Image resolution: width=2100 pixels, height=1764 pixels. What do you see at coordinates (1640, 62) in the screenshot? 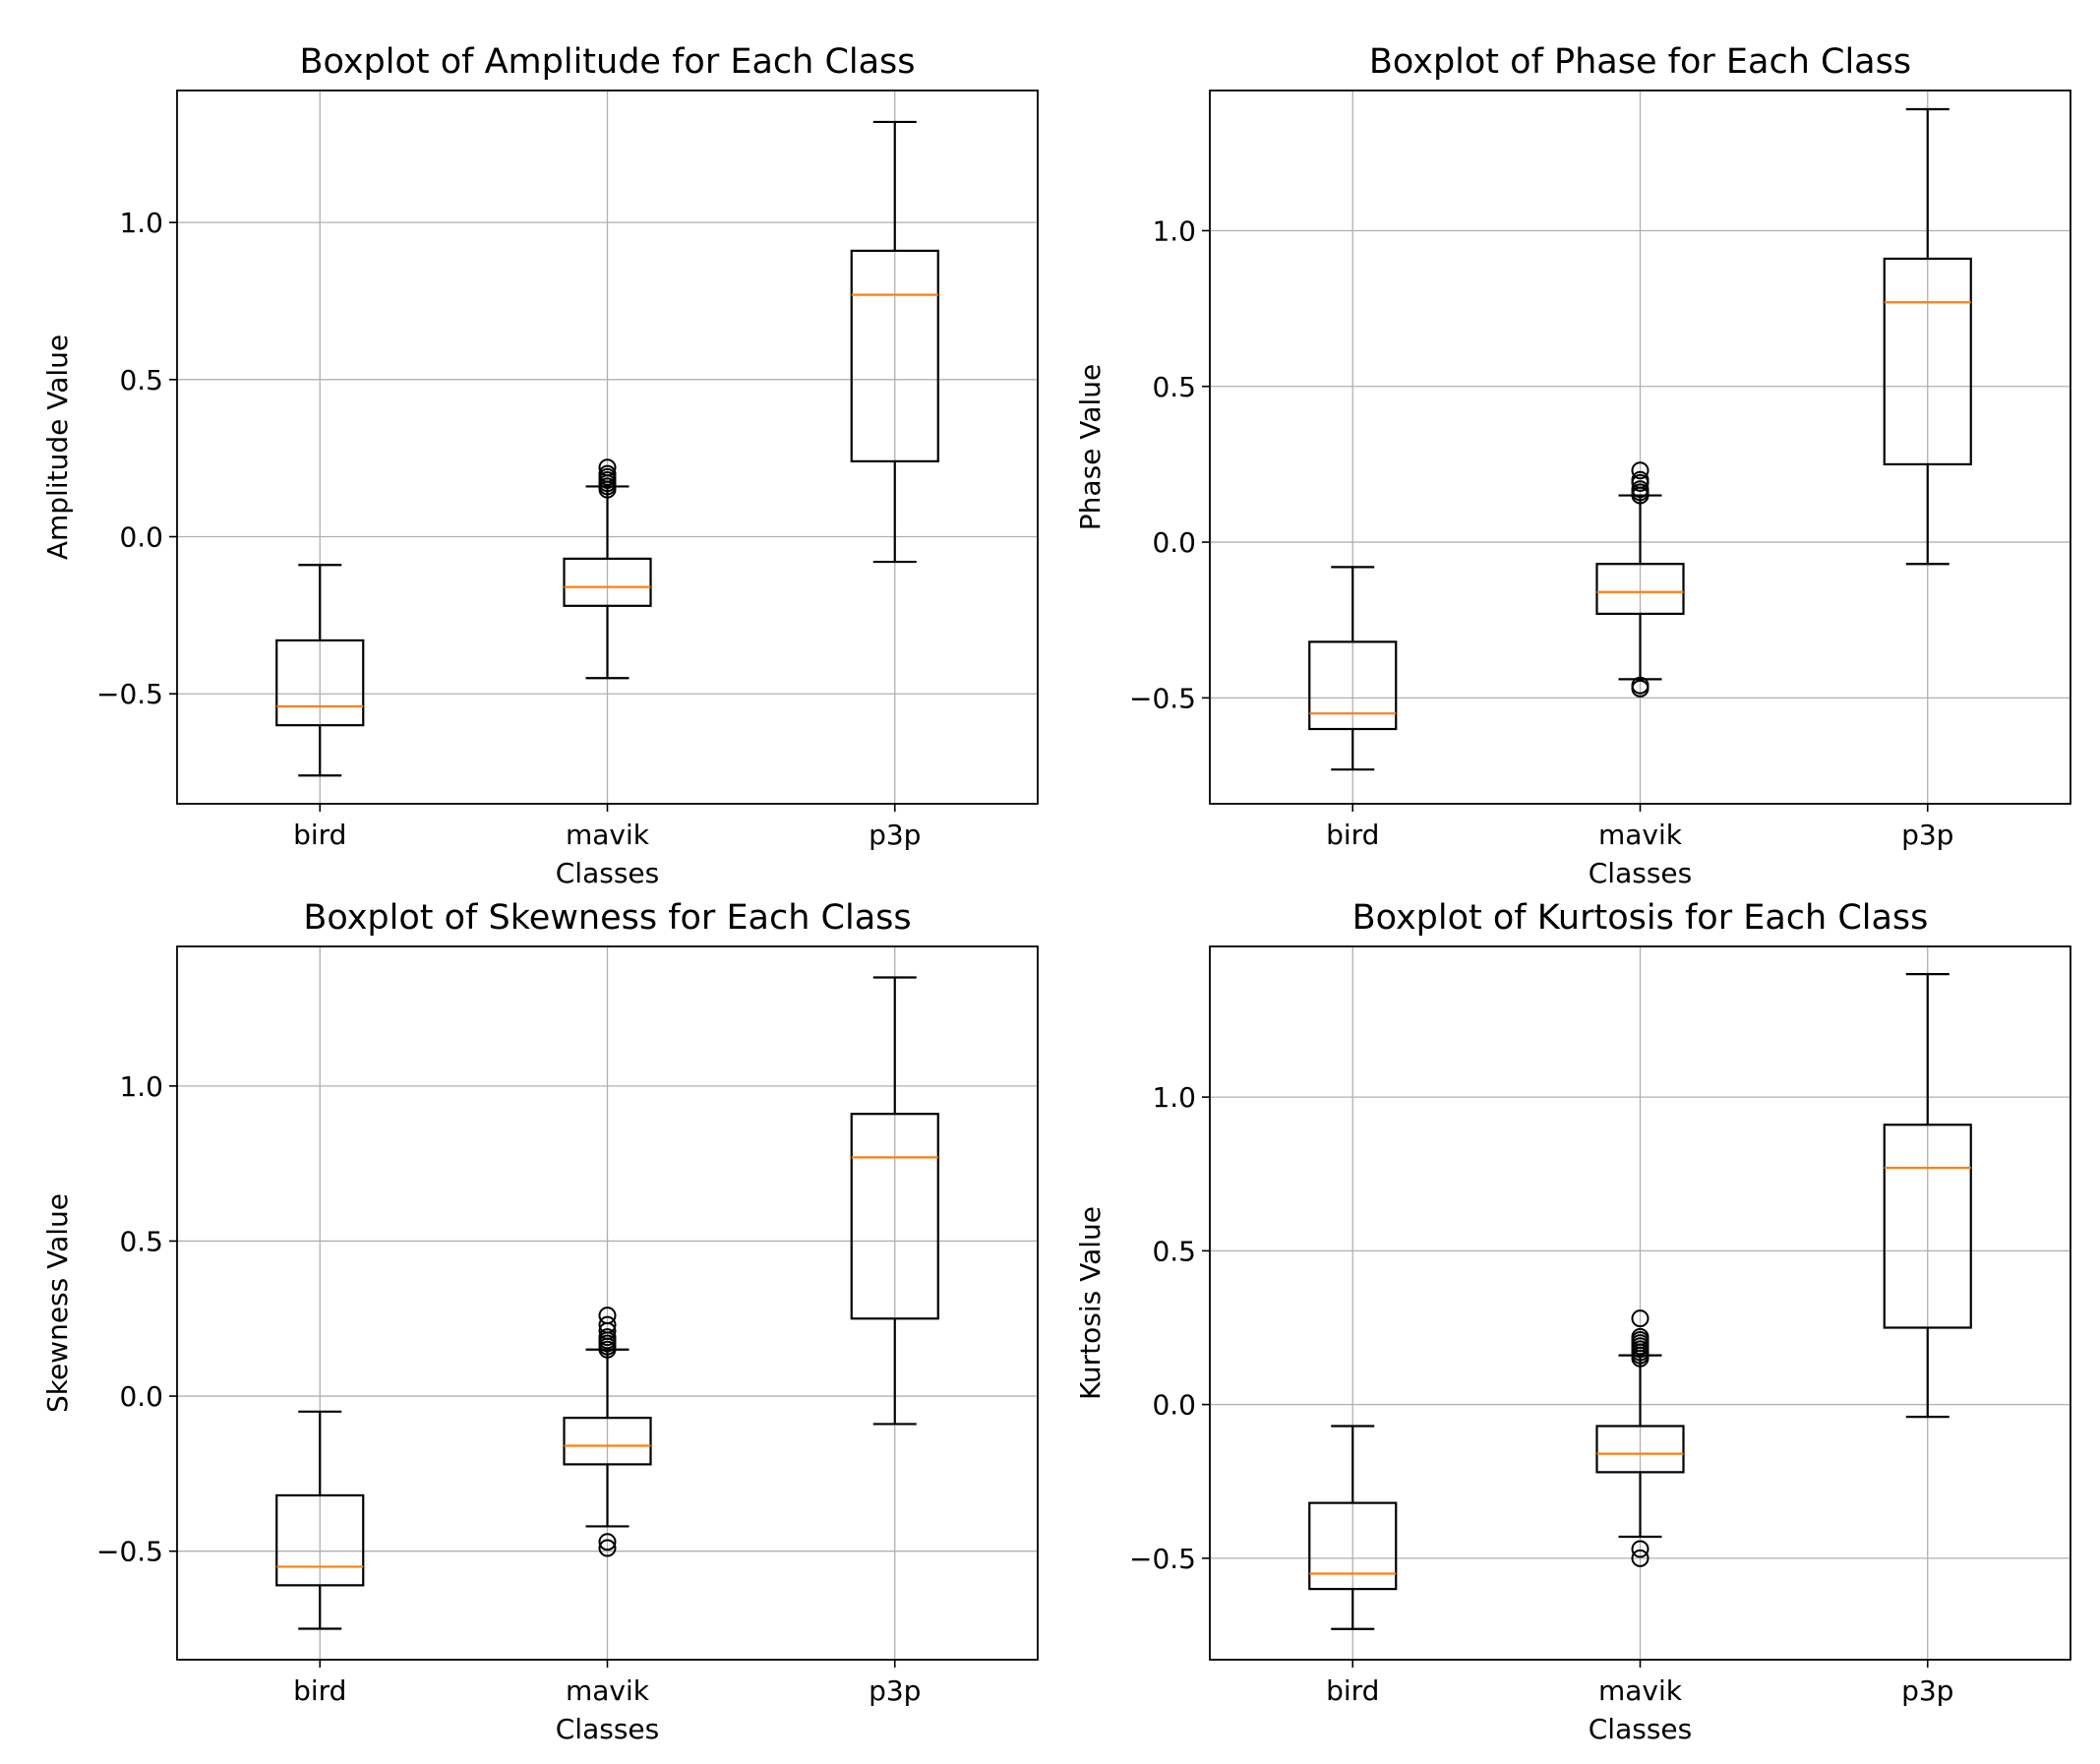
I see `subplot-title: Boxplot of Phase for Each Class` at bounding box center [1640, 62].